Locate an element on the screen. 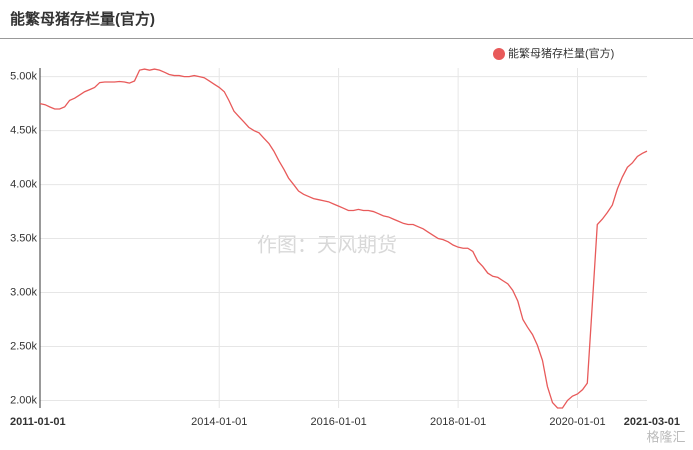 The image size is (693, 450). logo: 格隆汇 is located at coordinates (665, 436).